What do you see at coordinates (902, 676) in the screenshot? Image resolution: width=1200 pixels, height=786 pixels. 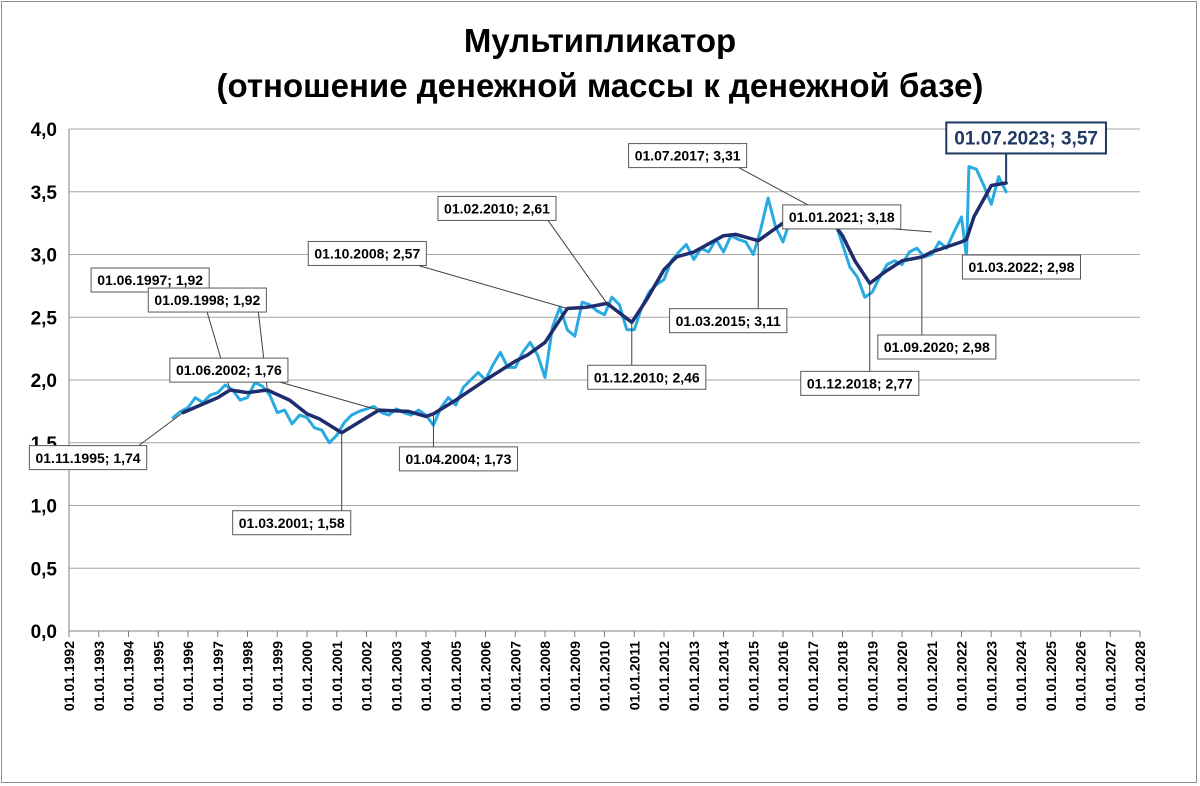 I see `x-tick-label: 01.01.2020` at bounding box center [902, 676].